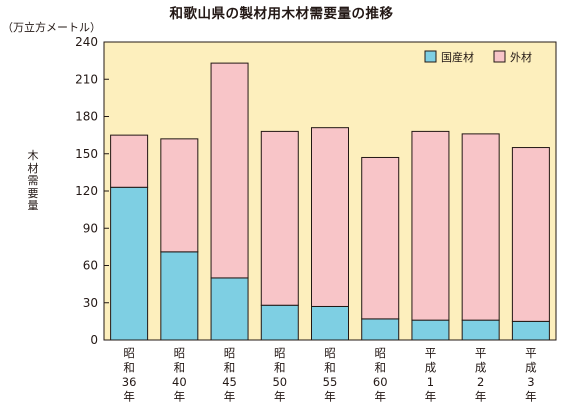 The image size is (563, 412). Describe the element at coordinates (380, 382) in the screenshot. I see `x-tick-label: 60` at that location.